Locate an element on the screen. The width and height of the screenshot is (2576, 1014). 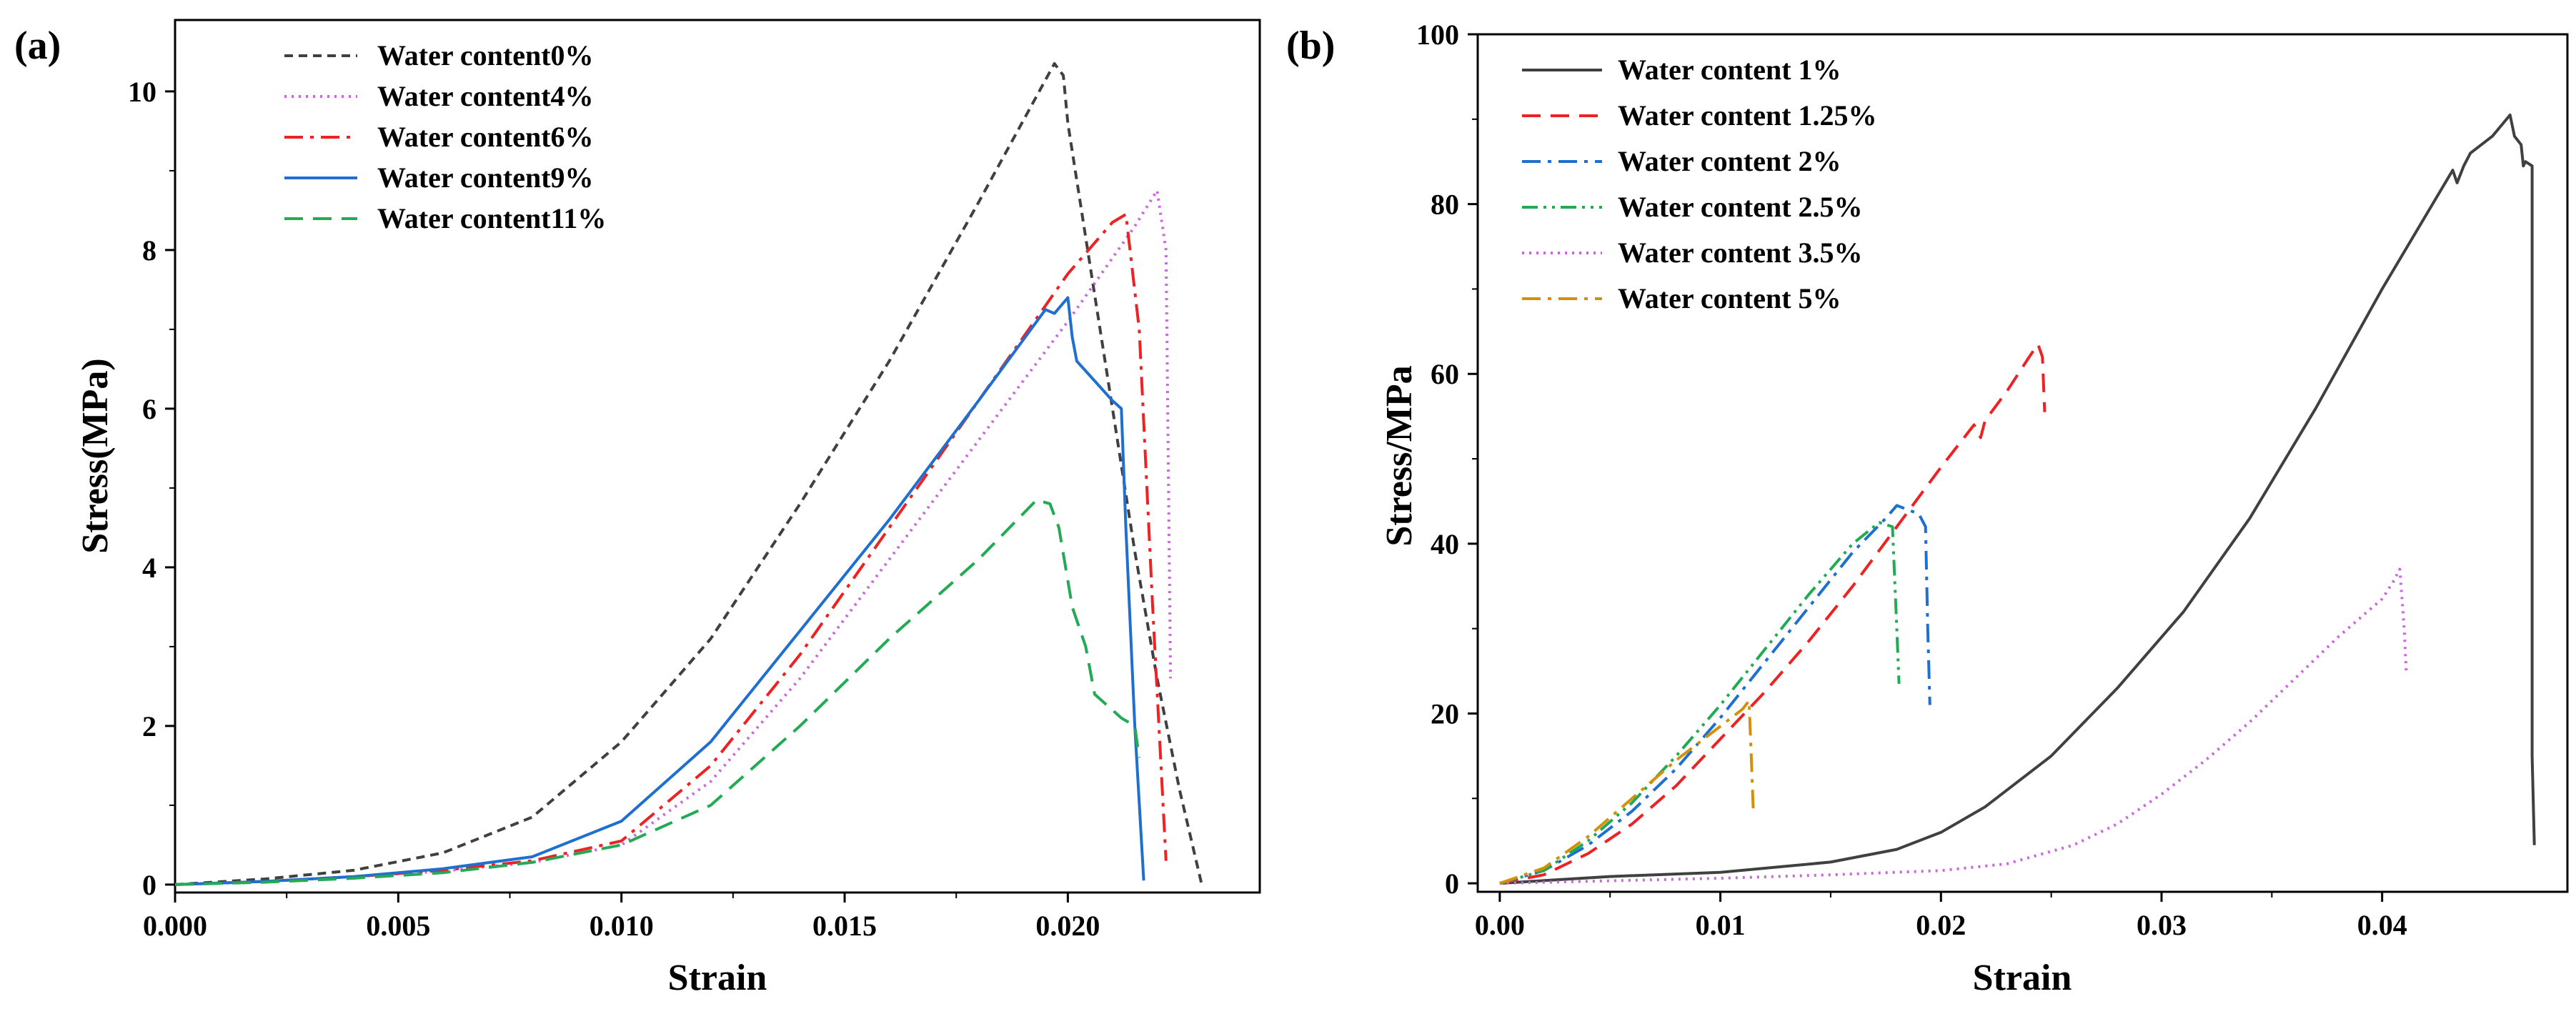
panel-a-y-ticks: 0 2 4 6 8 10 is located at coordinates (151, 488).